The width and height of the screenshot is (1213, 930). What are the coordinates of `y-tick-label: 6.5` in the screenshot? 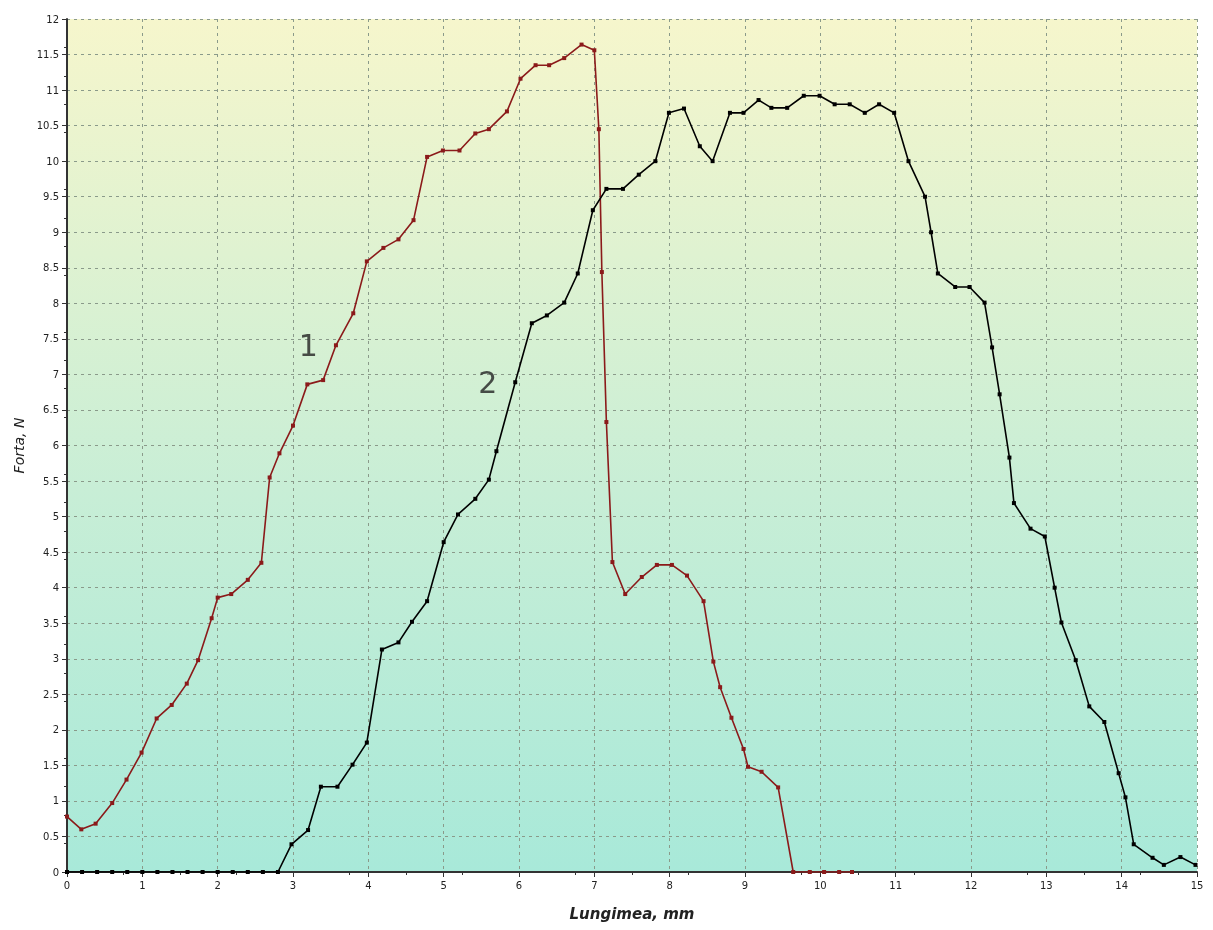 It's located at (51, 410).